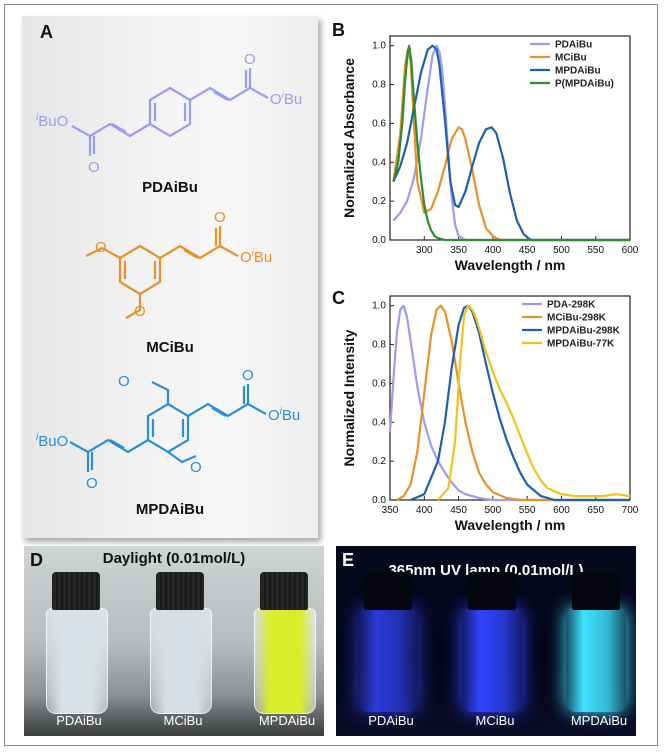 This screenshot has height=752, width=664. Describe the element at coordinates (170, 187) in the screenshot. I see `pdaibu-name: PDAiBu` at that location.